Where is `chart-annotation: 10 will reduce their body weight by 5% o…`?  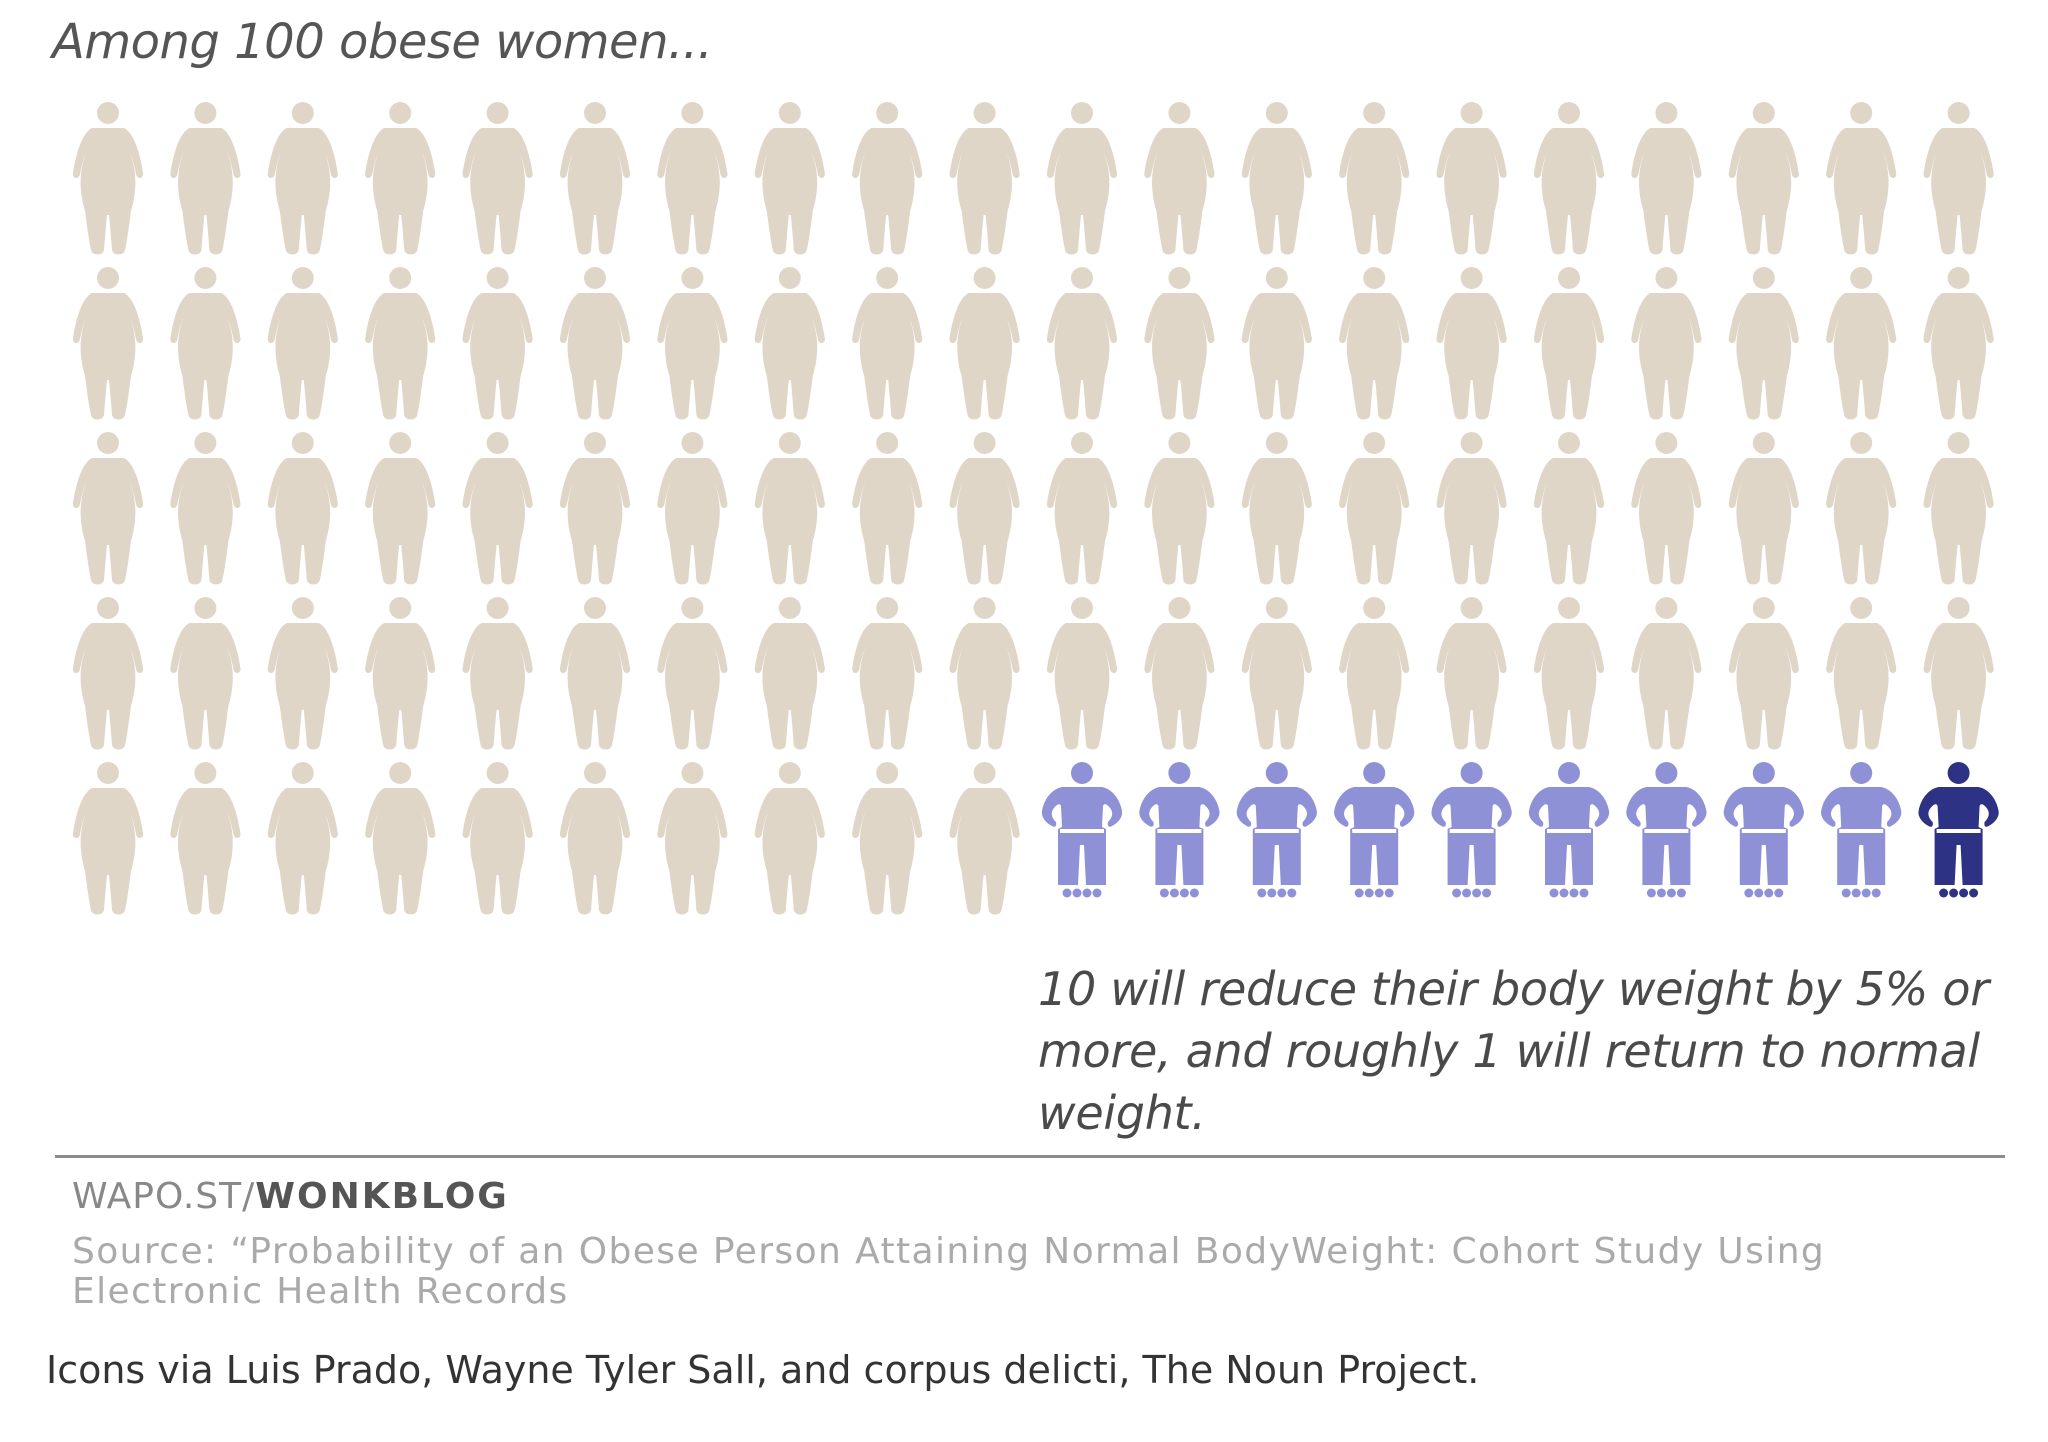 chart-annotation: 10 will reduce their body weight by 5% o… is located at coordinates (1513, 1051).